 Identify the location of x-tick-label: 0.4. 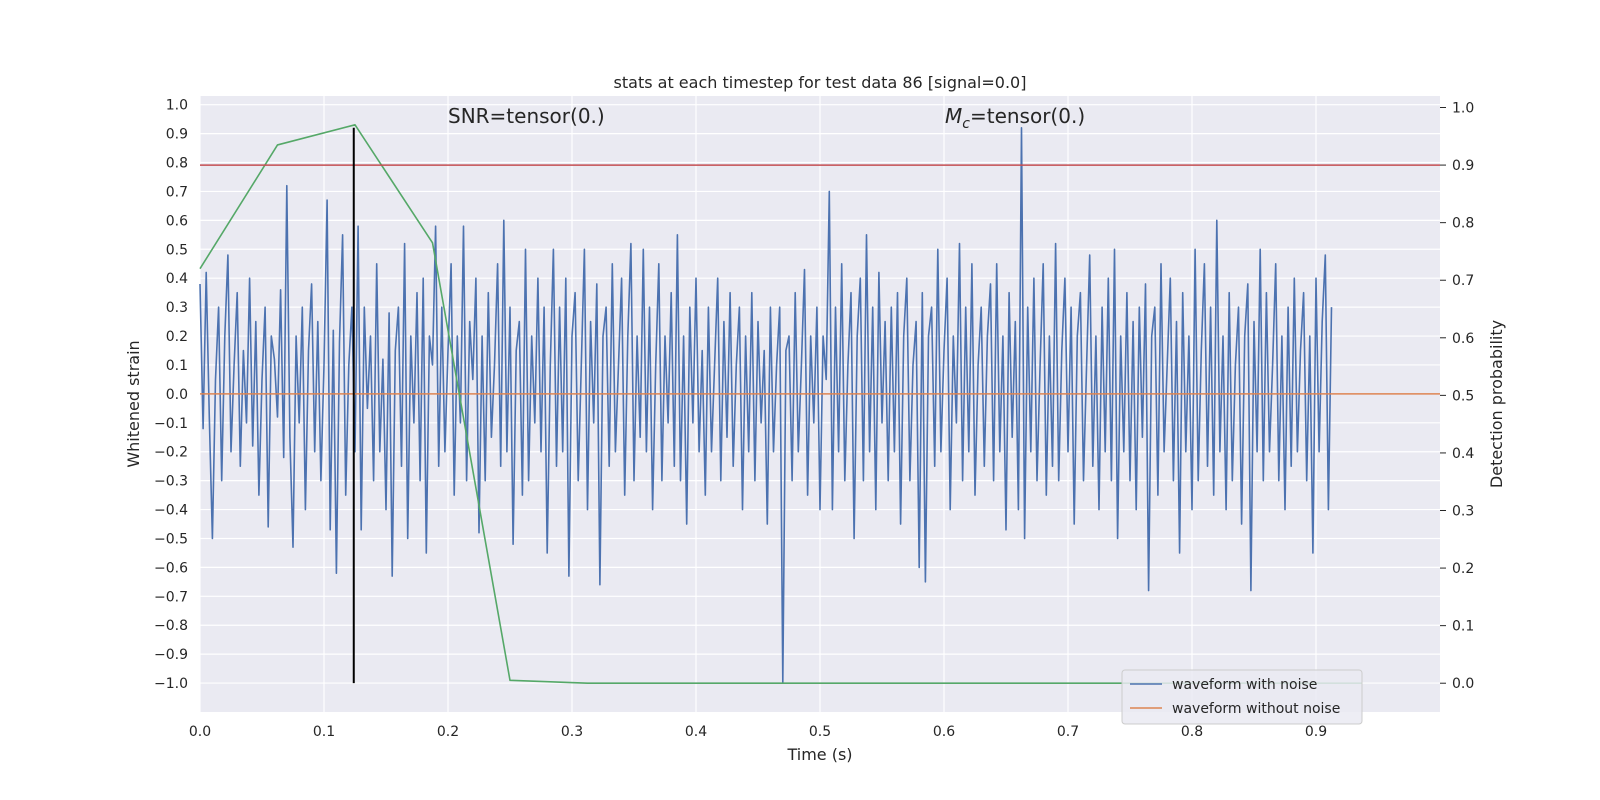
(696, 732).